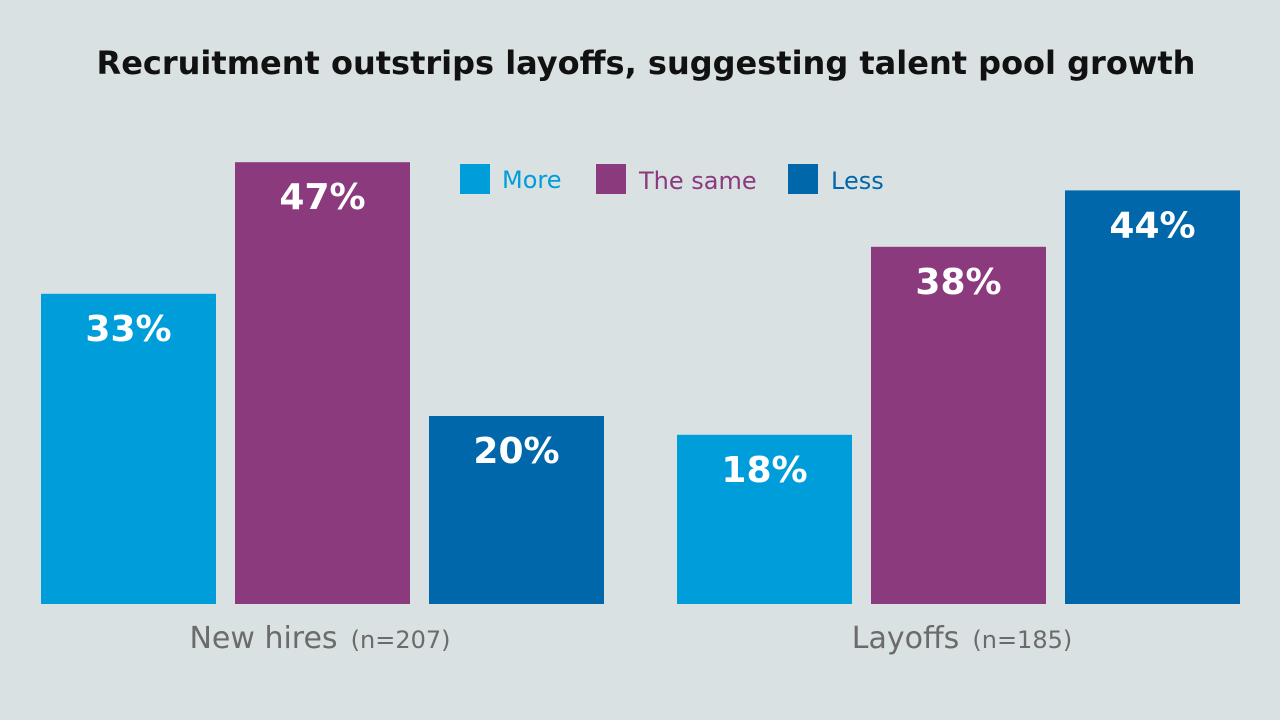 The image size is (1280, 720). Describe the element at coordinates (906, 638) in the screenshot. I see `group-name-layoffs: Layoffs` at that location.